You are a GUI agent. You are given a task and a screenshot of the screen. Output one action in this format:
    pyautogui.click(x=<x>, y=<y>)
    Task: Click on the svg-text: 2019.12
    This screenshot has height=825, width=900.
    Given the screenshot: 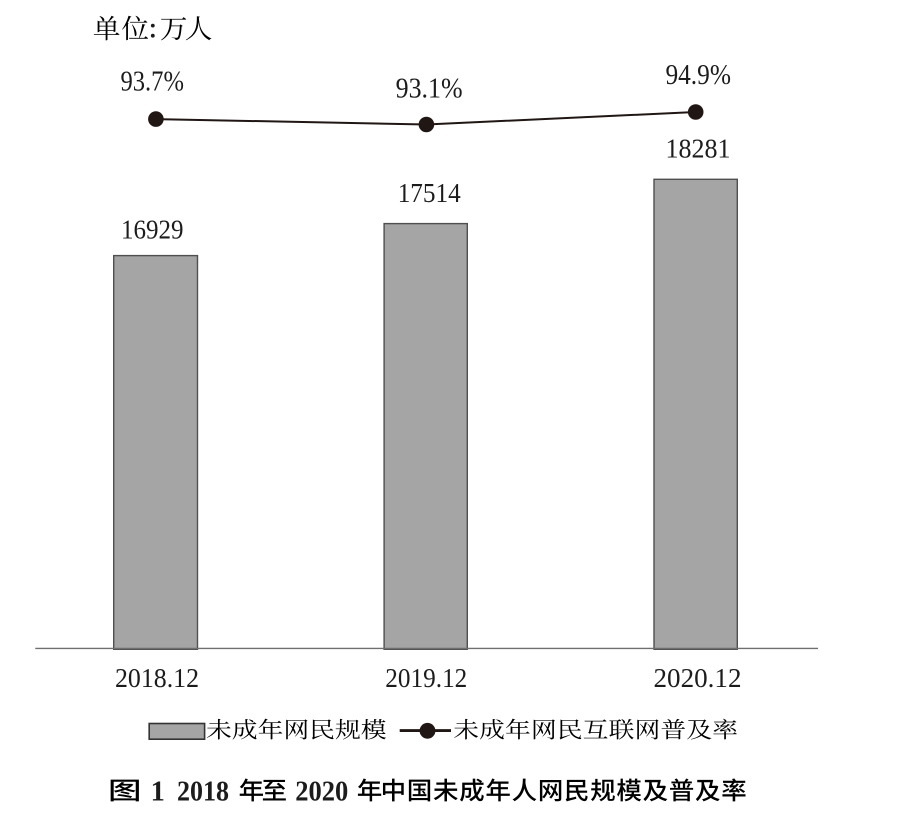 What is the action you would take?
    pyautogui.click(x=426, y=677)
    